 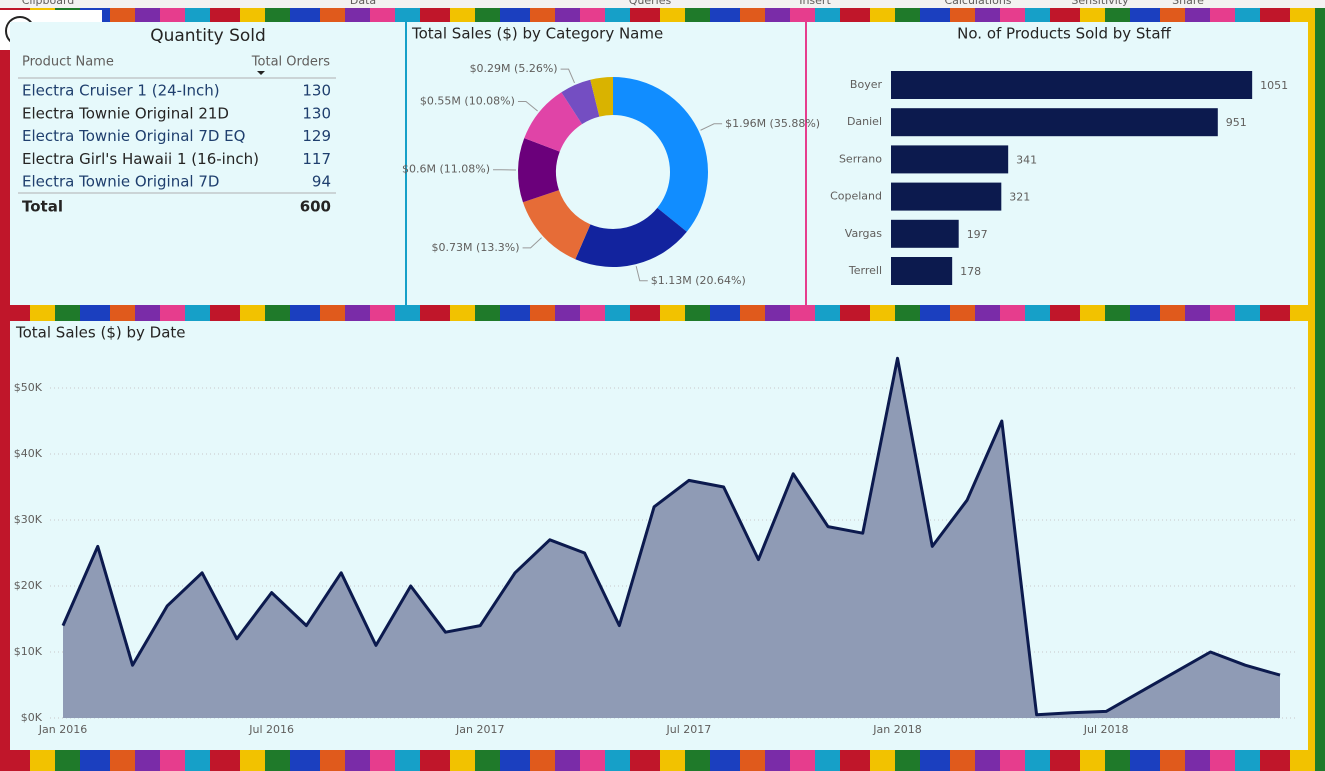 What do you see at coordinates (865, 270) in the screenshot?
I see `y-tick-label: Terrell` at bounding box center [865, 270].